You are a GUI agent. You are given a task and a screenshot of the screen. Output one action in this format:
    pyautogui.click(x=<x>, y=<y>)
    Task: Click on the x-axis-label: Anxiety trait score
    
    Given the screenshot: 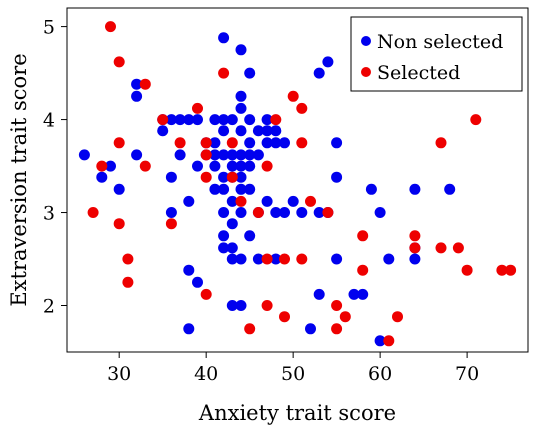 What is the action you would take?
    pyautogui.click(x=297, y=413)
    